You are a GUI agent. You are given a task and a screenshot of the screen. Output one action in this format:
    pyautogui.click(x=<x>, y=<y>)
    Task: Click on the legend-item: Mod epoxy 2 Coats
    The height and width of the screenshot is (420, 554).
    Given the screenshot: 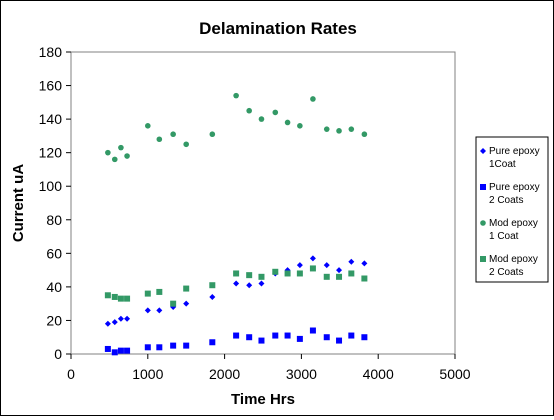 What is the action you would take?
    pyautogui.click(x=509, y=266)
    